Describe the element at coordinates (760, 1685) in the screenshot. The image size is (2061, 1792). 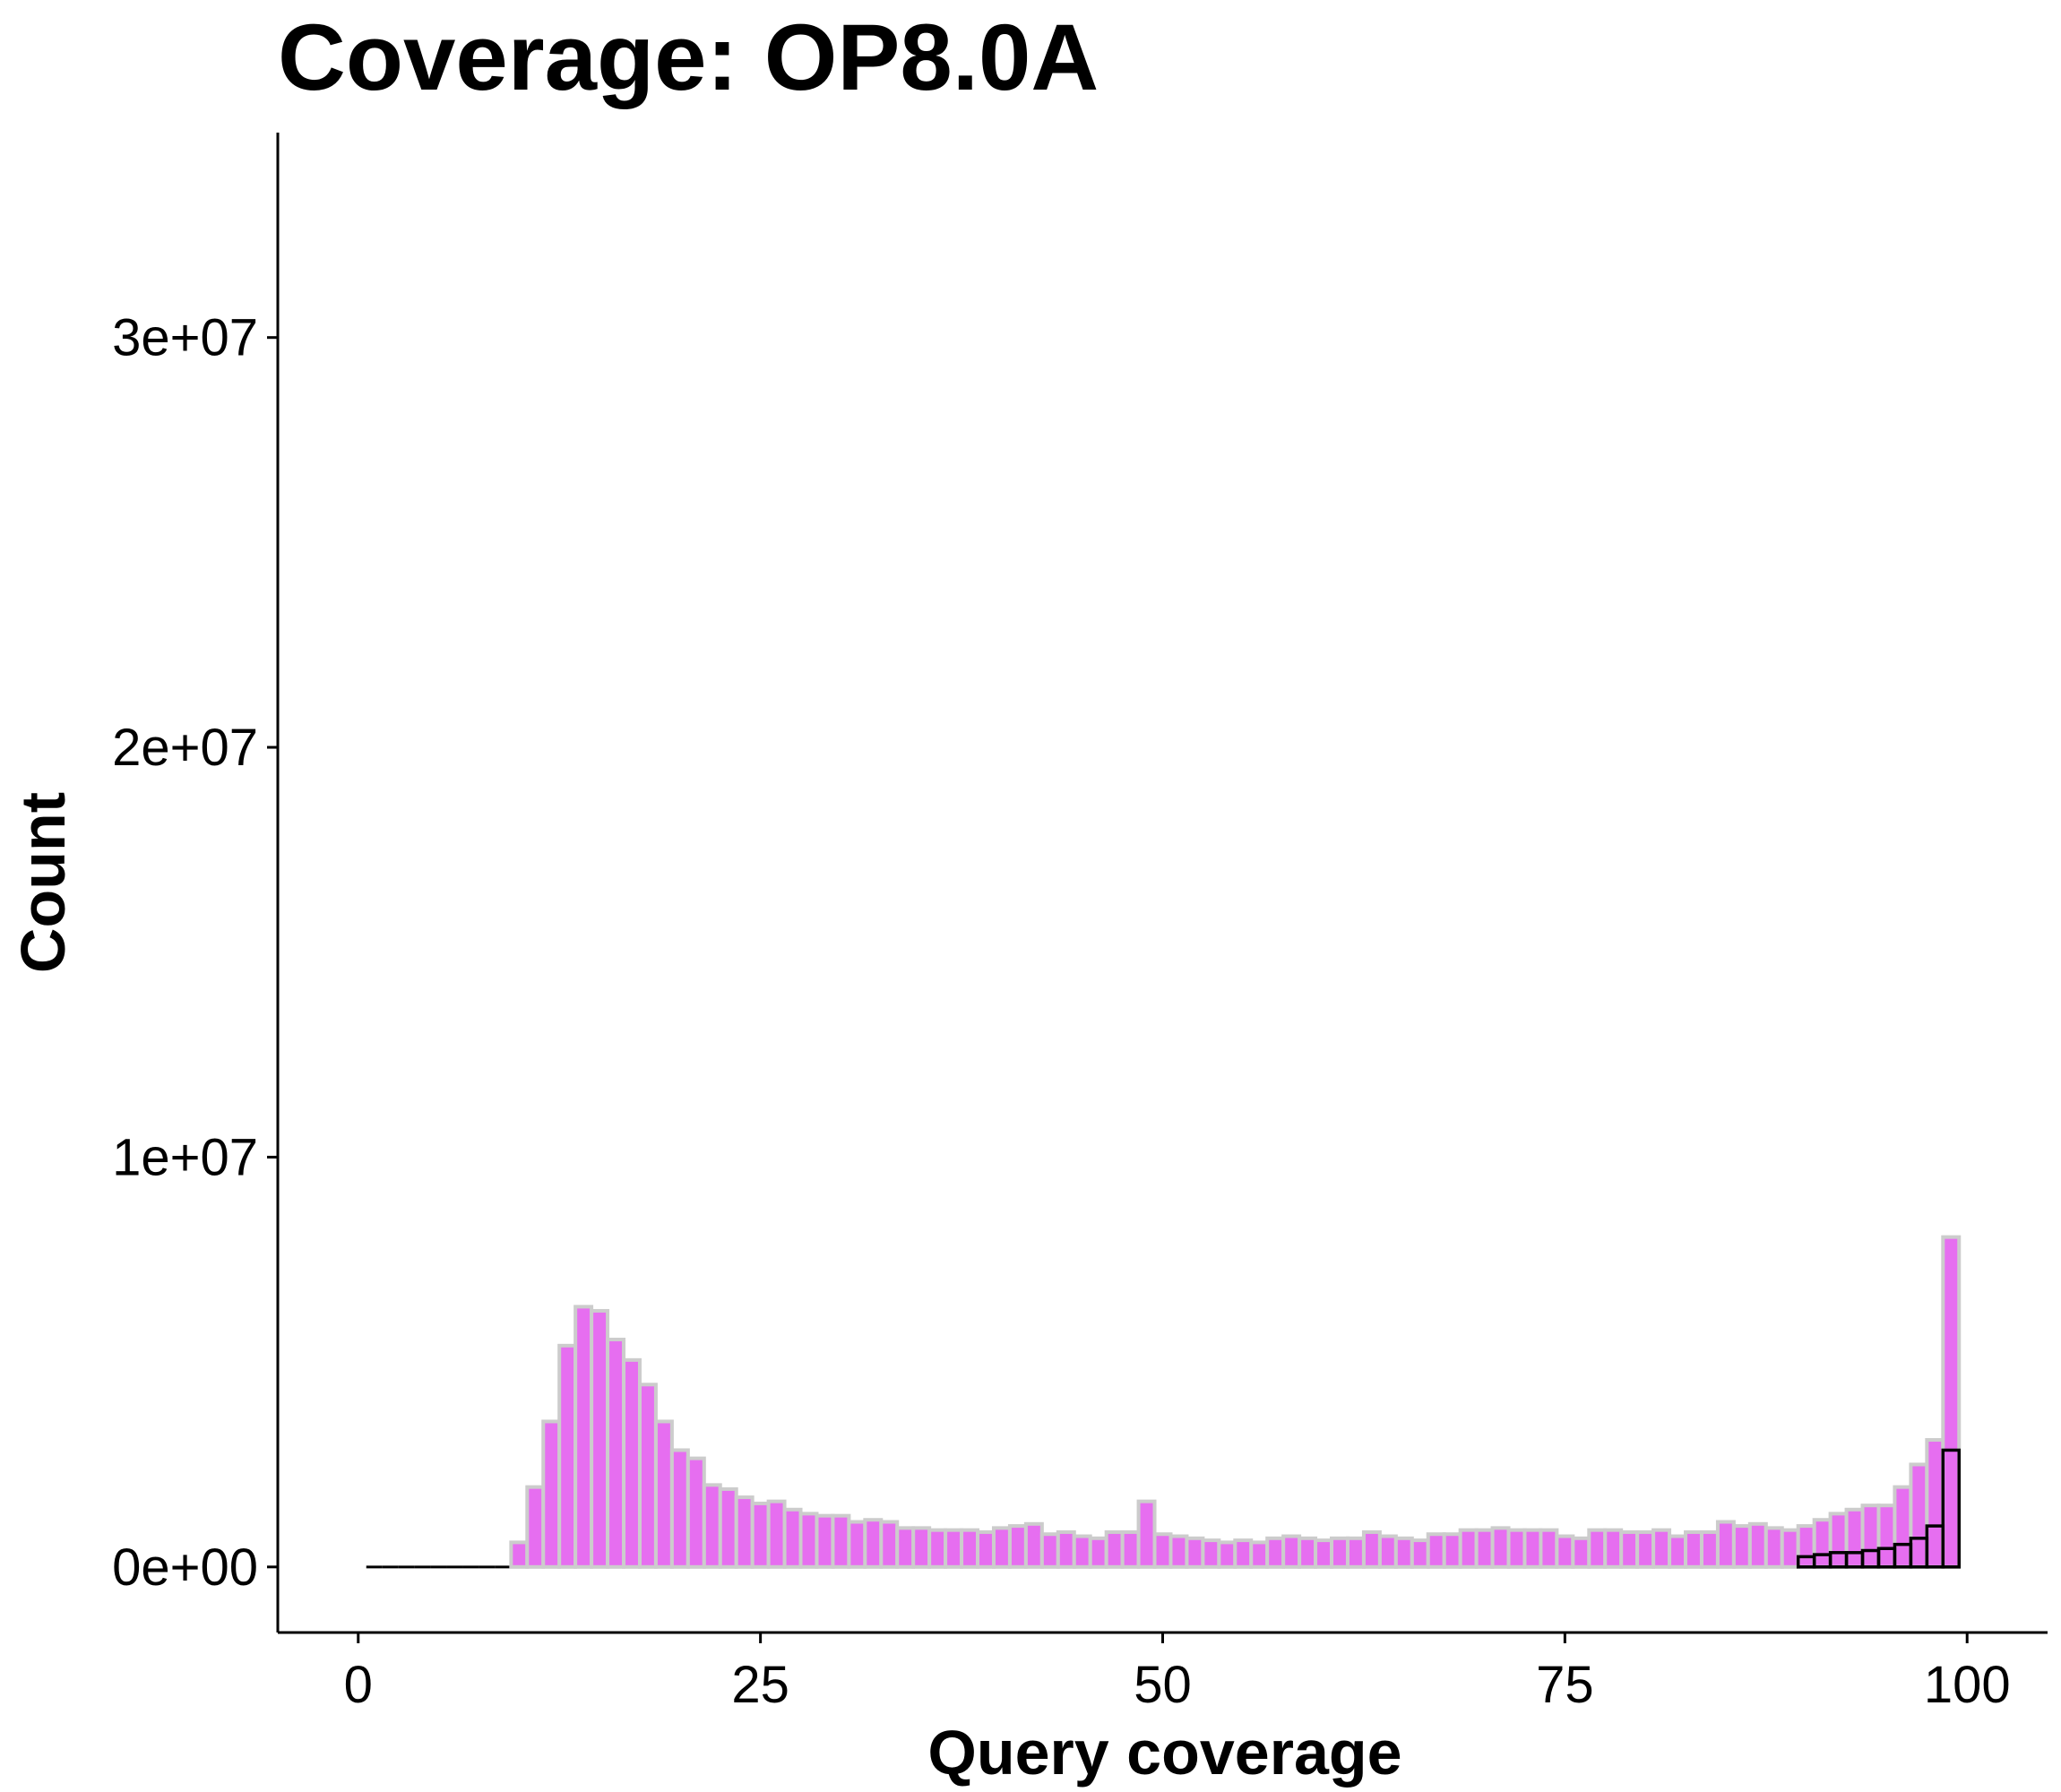
I see `x-tick-label: 25` at that location.